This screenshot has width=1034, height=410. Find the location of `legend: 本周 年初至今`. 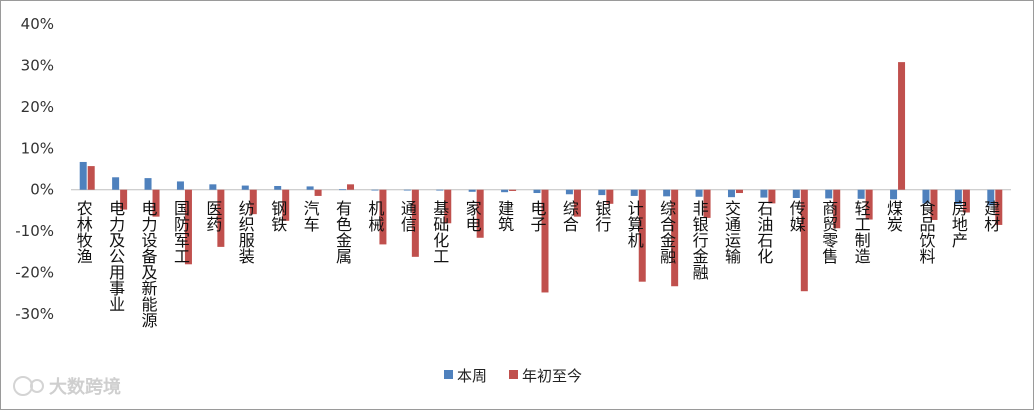

legend: 本周 年初至今 is located at coordinates (513, 376).